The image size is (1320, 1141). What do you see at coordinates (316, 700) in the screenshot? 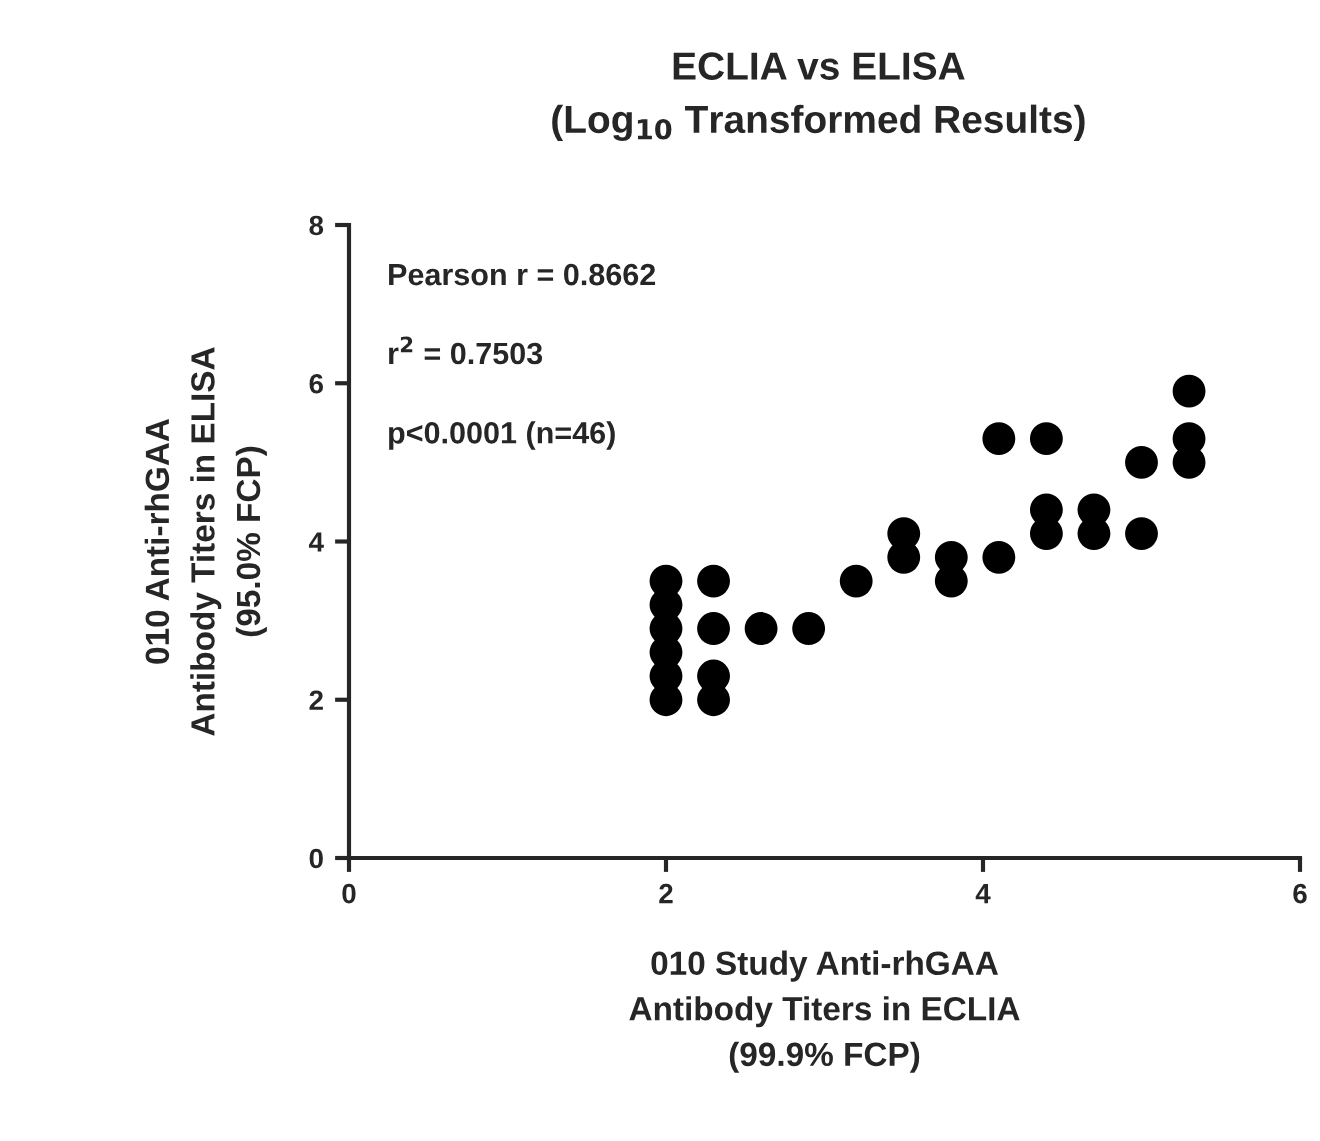
I see `y-tick-label: 2` at bounding box center [316, 700].